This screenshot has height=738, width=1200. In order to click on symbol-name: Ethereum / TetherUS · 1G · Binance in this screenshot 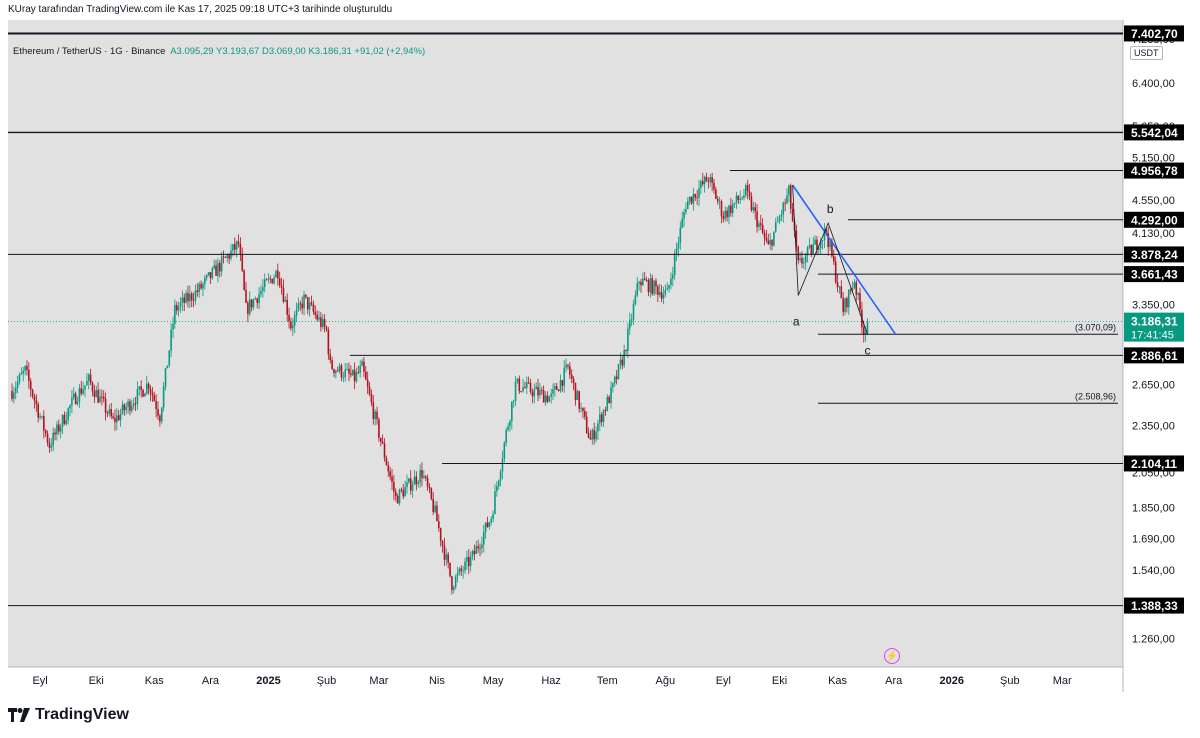, I will do `click(89, 51)`.